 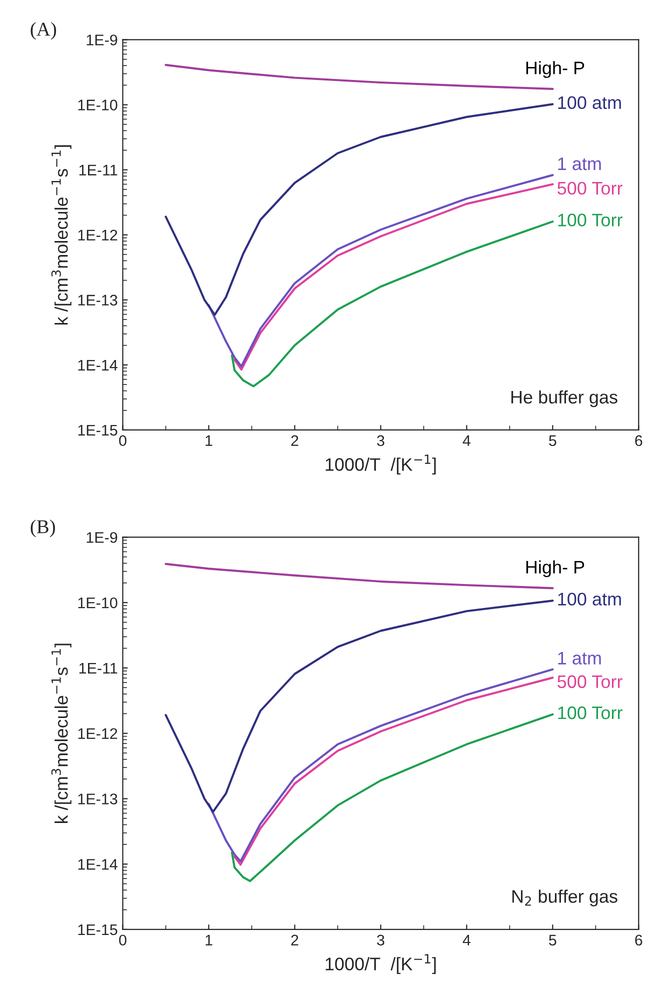 What do you see at coordinates (43, 31) in the screenshot?
I see `chart-title: (A)` at bounding box center [43, 31].